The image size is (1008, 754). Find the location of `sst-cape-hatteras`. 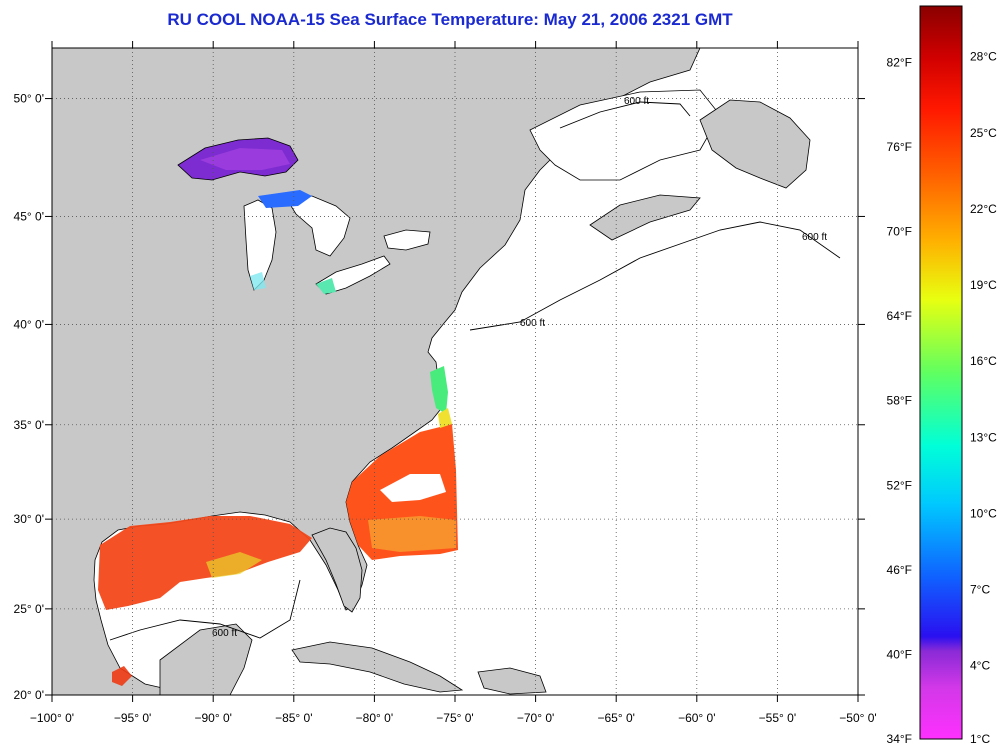

sst-cape-hatteras is located at coordinates (439, 390).